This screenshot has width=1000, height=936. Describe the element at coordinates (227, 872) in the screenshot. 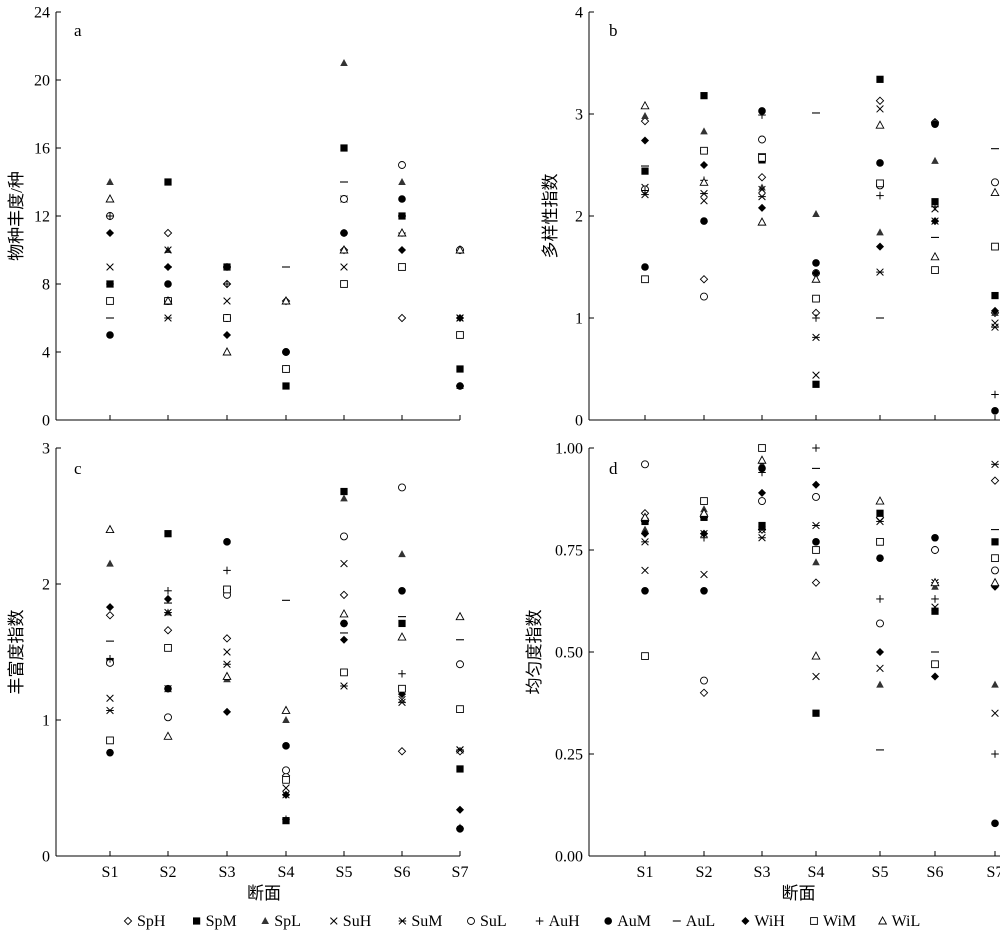

I see `x-tick-label: S3` at that location.